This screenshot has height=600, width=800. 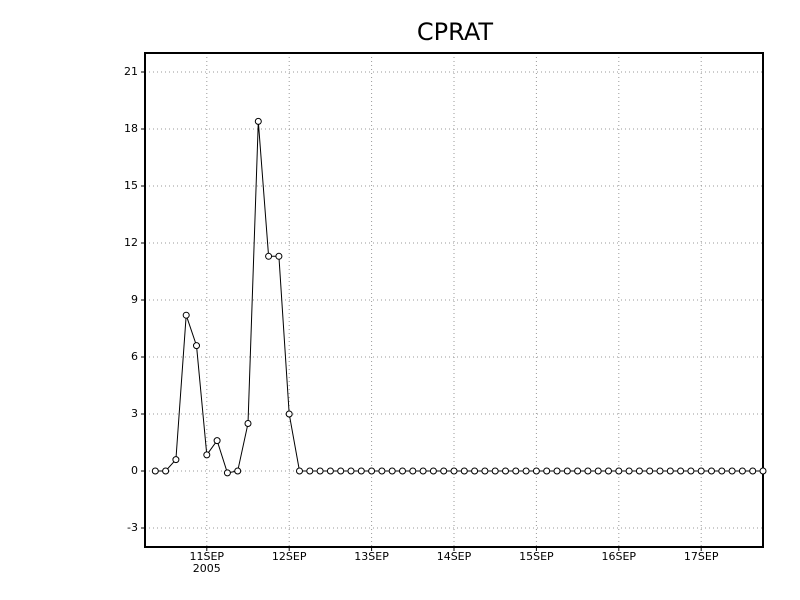 I want to click on x-tick-label: 16SEP, so click(x=619, y=556).